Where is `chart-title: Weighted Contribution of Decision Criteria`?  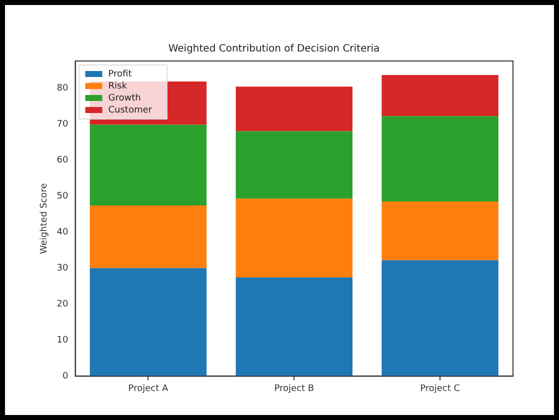
chart-title: Weighted Contribution of Decision Criteria is located at coordinates (274, 49).